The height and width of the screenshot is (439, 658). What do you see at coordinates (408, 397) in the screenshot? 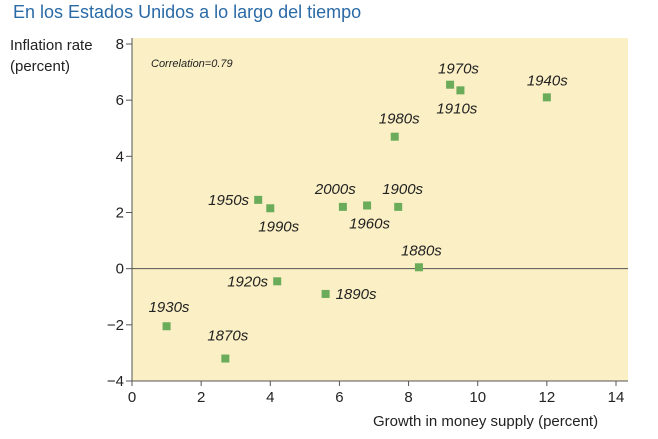
I see `x-tick-label: 8` at bounding box center [408, 397].